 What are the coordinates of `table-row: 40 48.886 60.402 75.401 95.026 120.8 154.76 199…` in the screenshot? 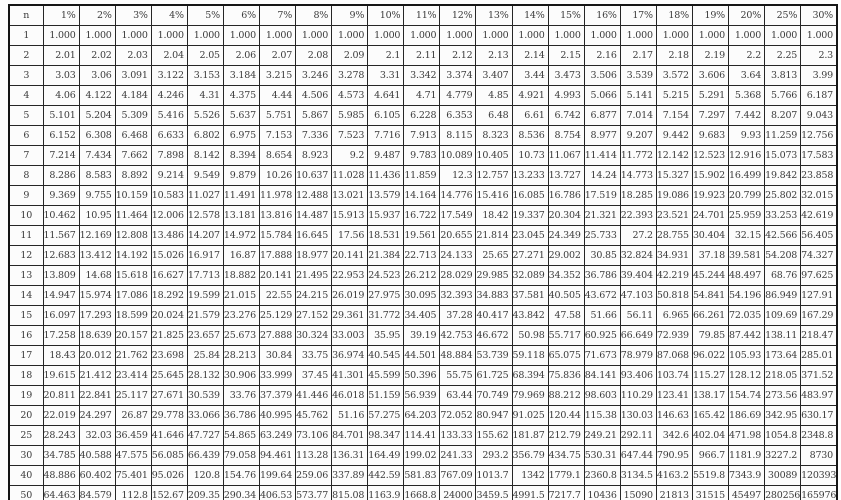 It's located at (423, 475).